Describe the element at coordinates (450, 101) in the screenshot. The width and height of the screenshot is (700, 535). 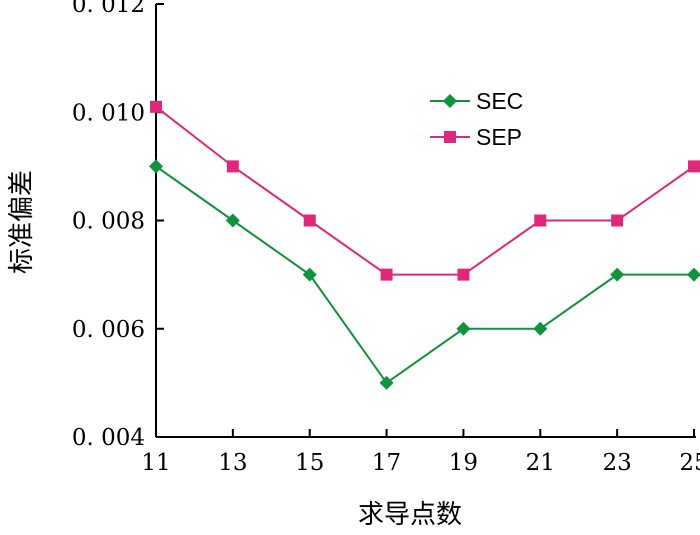
I see `legend-marker-sec` at that location.